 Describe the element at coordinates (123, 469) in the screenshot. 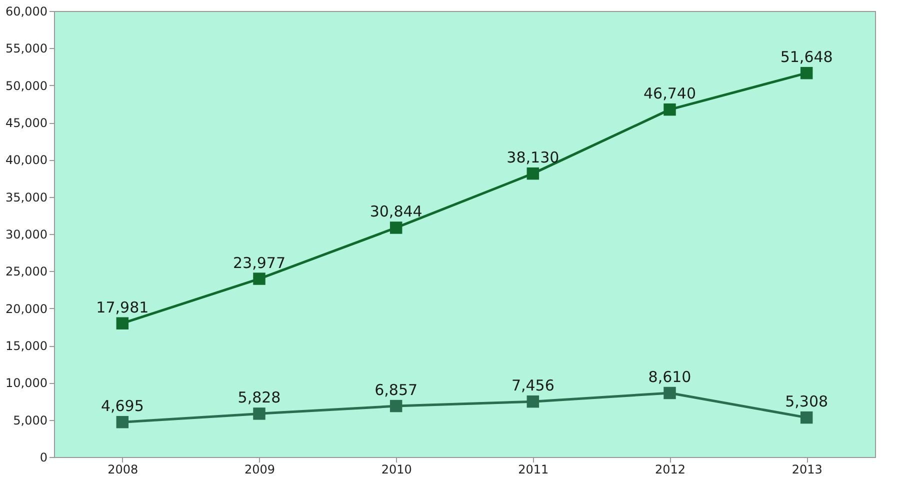

I see `x-tick-label: 2008` at that location.